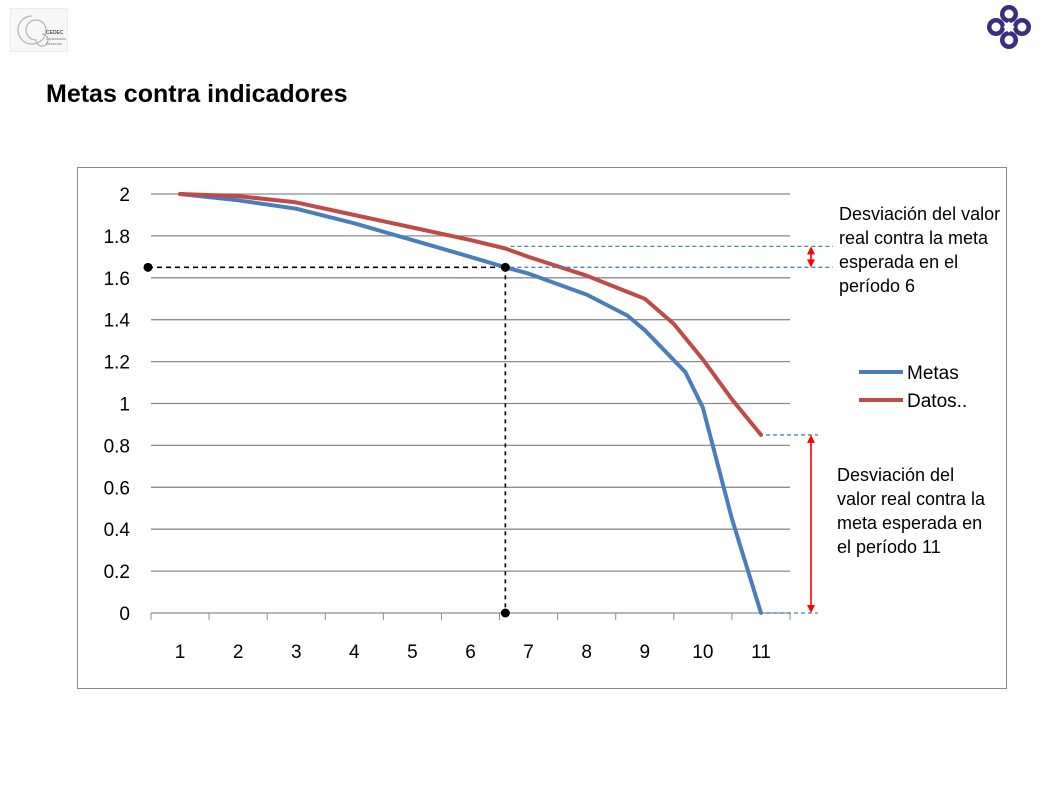 The image size is (1058, 793). I want to click on y-tick-label: 0.2, so click(117, 572).